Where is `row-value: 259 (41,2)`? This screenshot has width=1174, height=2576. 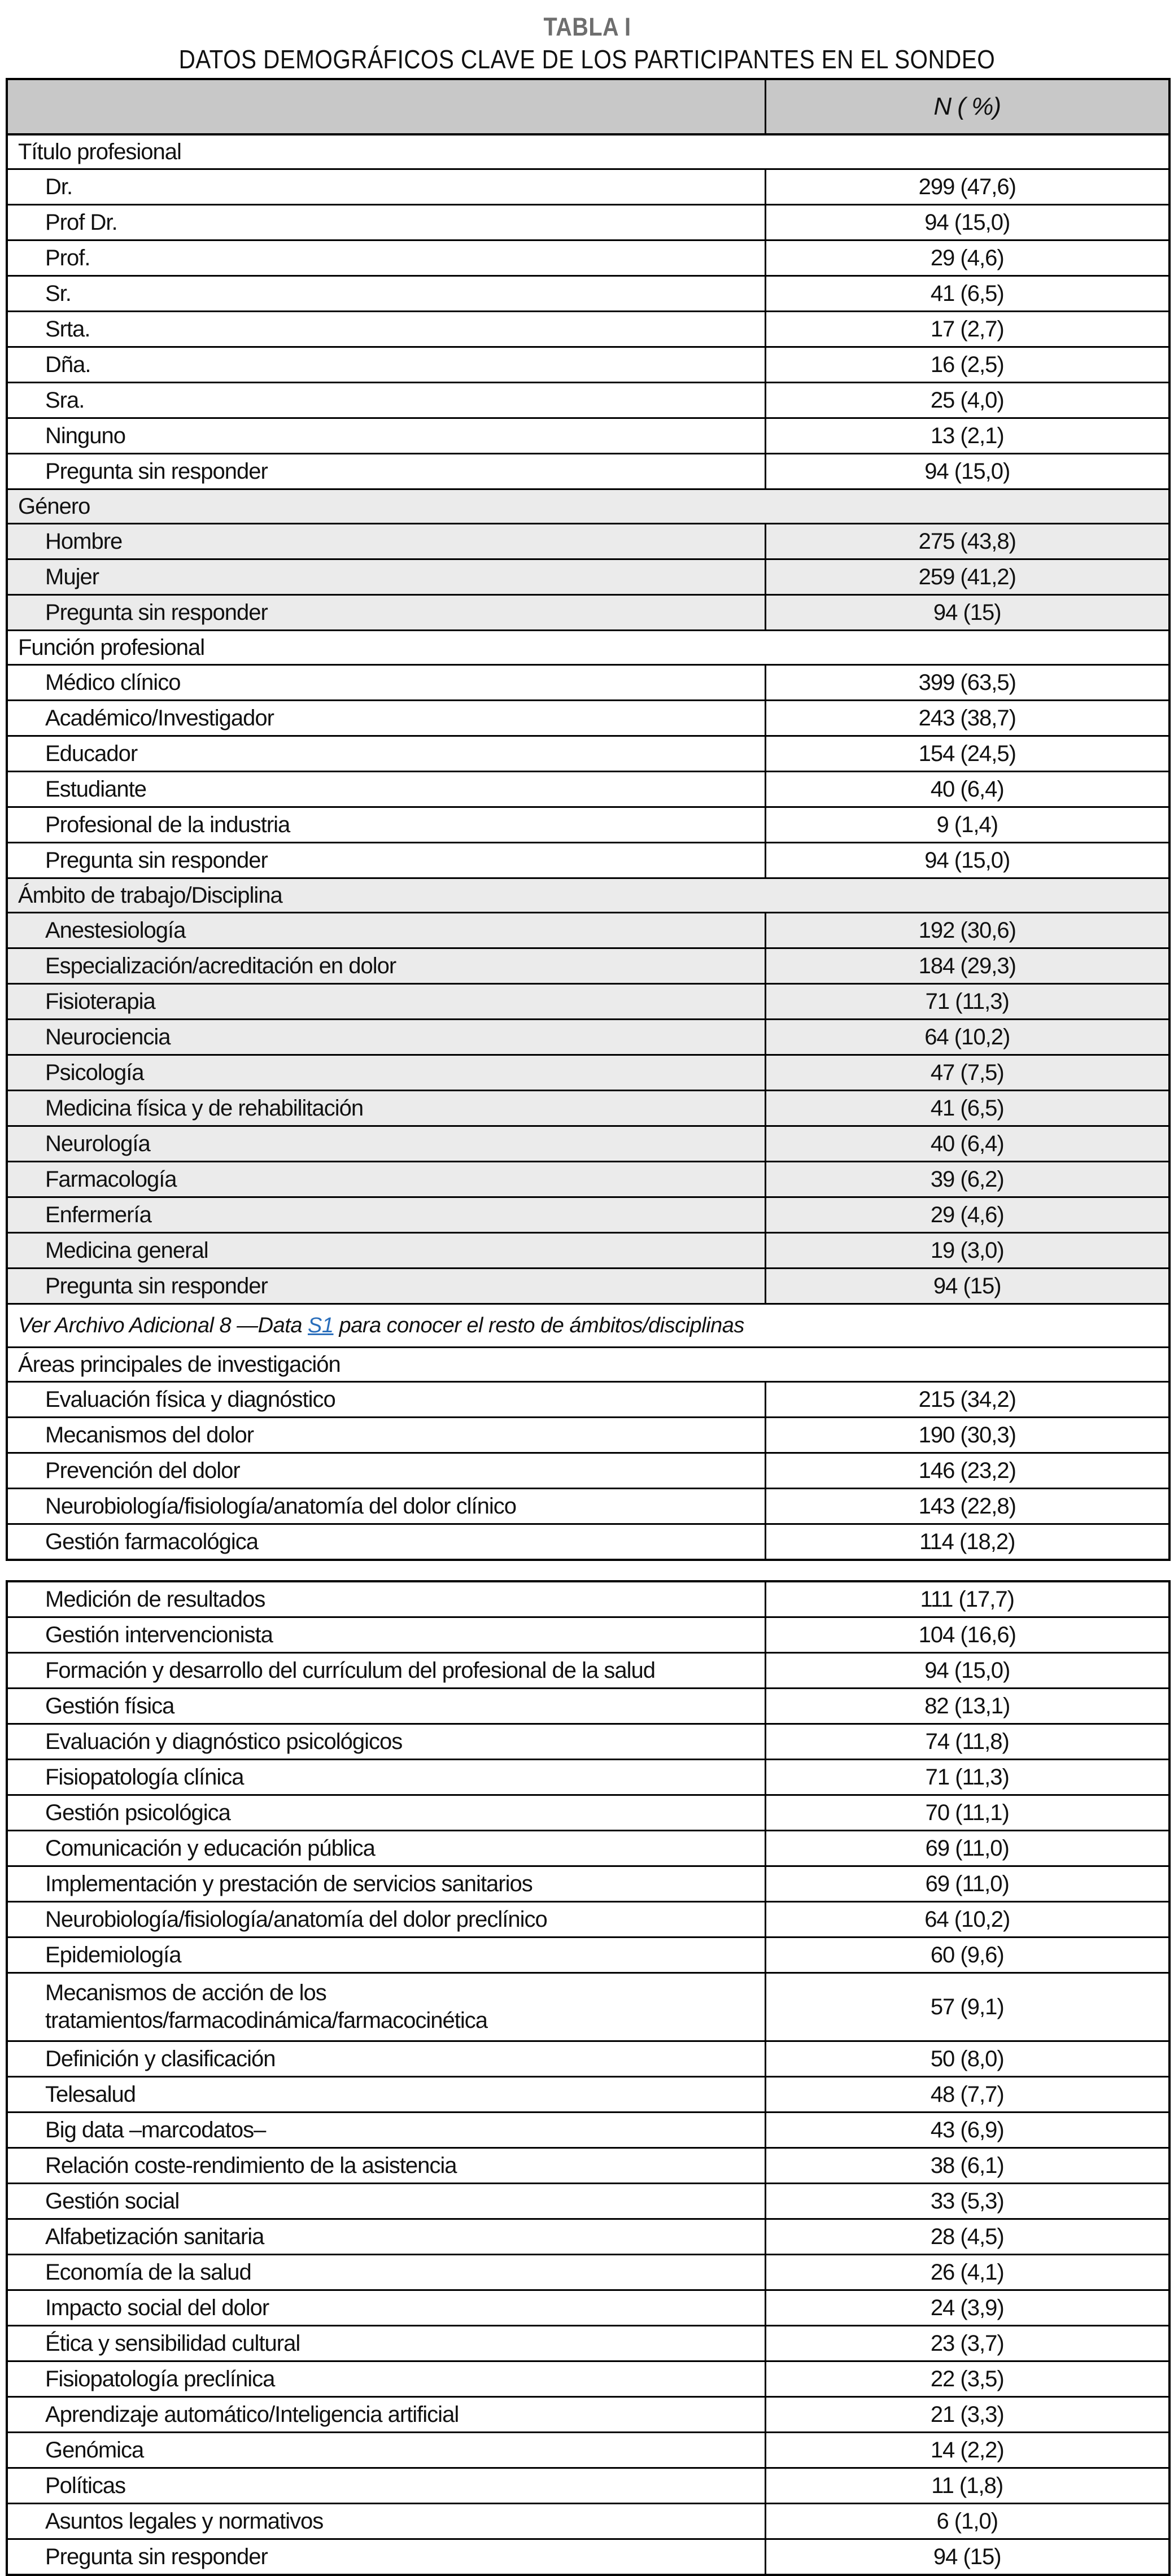
row-value: 259 (41,2) is located at coordinates (967, 577).